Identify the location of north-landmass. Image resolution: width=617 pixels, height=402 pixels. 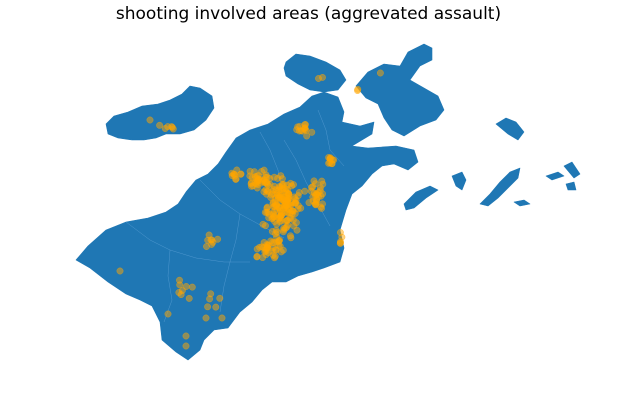
(315, 73).